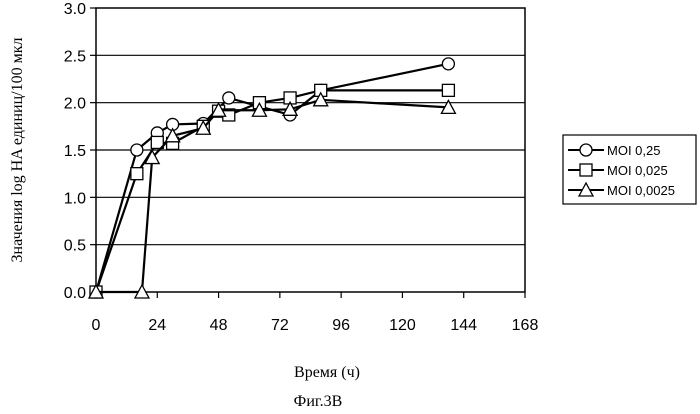  I want to click on legend: MOI 0,25 MOI 0,025 MOI 0,0025, so click(629, 169).